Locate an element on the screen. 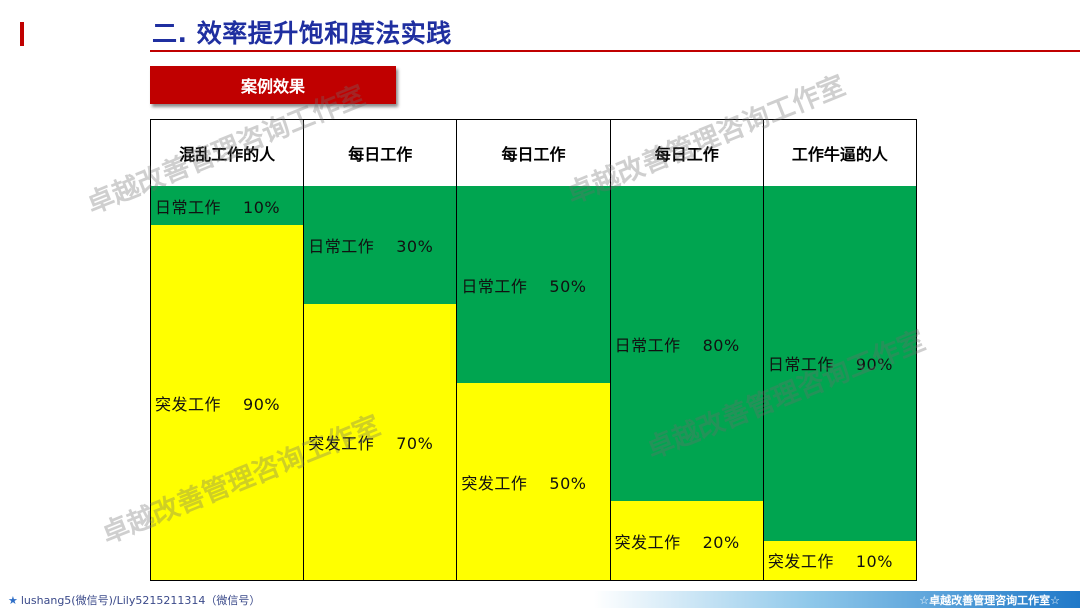 The width and height of the screenshot is (1080, 608). page-title: 二. 效率提升饱和度法实践 is located at coordinates (302, 33).